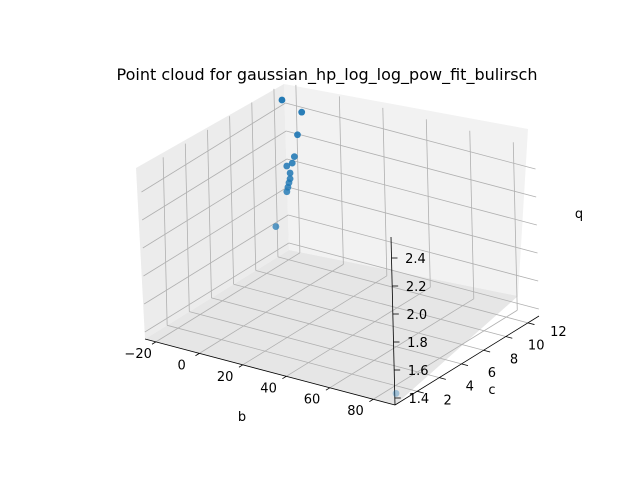 Image resolution: width=640 pixels, height=480 pixels. I want to click on z-tick-label: 1.4, so click(418, 399).